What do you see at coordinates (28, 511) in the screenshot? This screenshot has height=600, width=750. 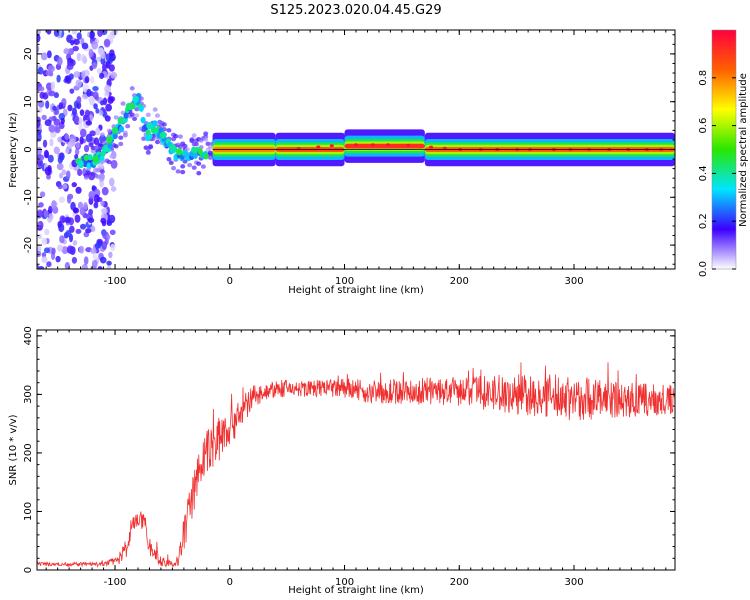 I see `y-tick-label: 100` at bounding box center [28, 511].